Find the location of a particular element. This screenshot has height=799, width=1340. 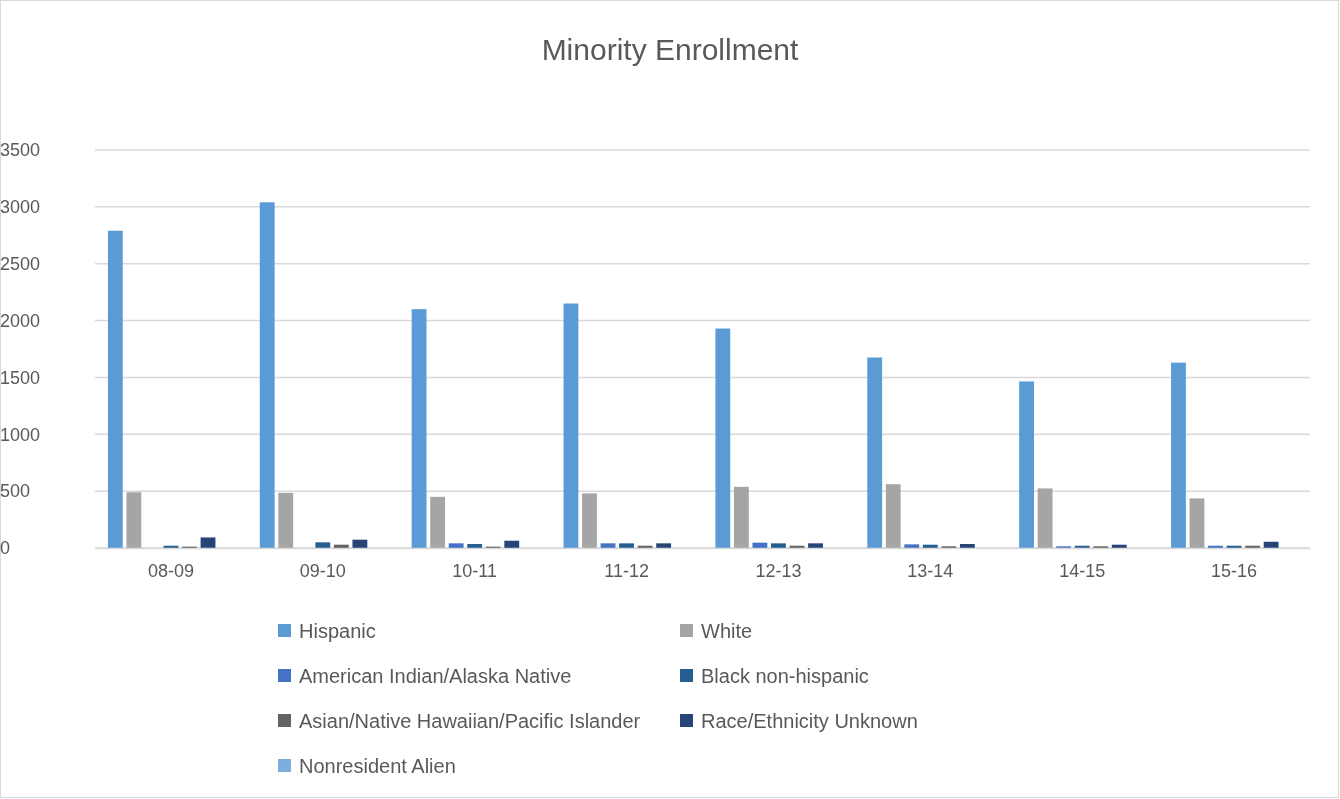

y-tick-label: 2500 is located at coordinates (20, 263).